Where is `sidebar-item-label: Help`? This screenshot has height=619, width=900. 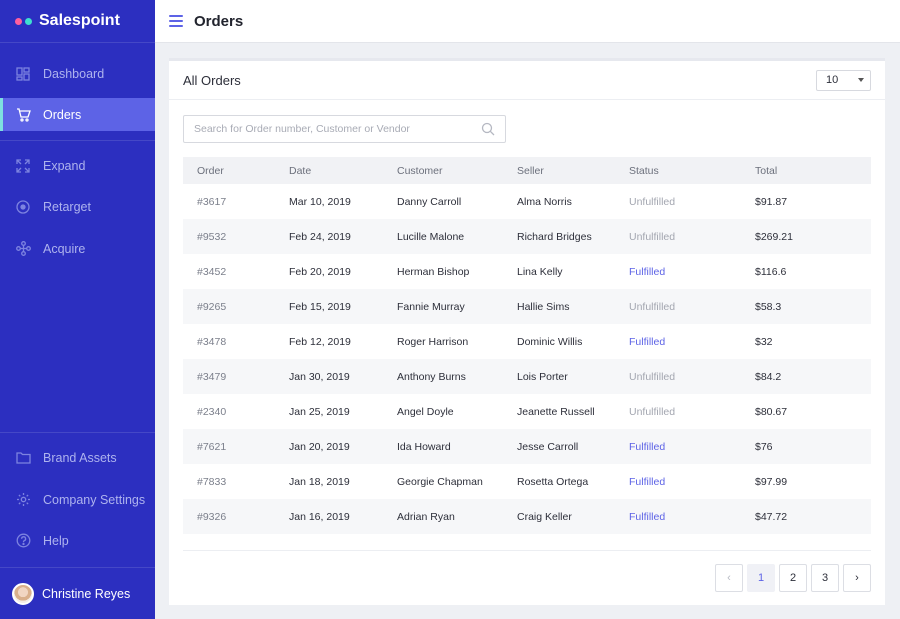
sidebar-item-label: Help is located at coordinates (56, 540).